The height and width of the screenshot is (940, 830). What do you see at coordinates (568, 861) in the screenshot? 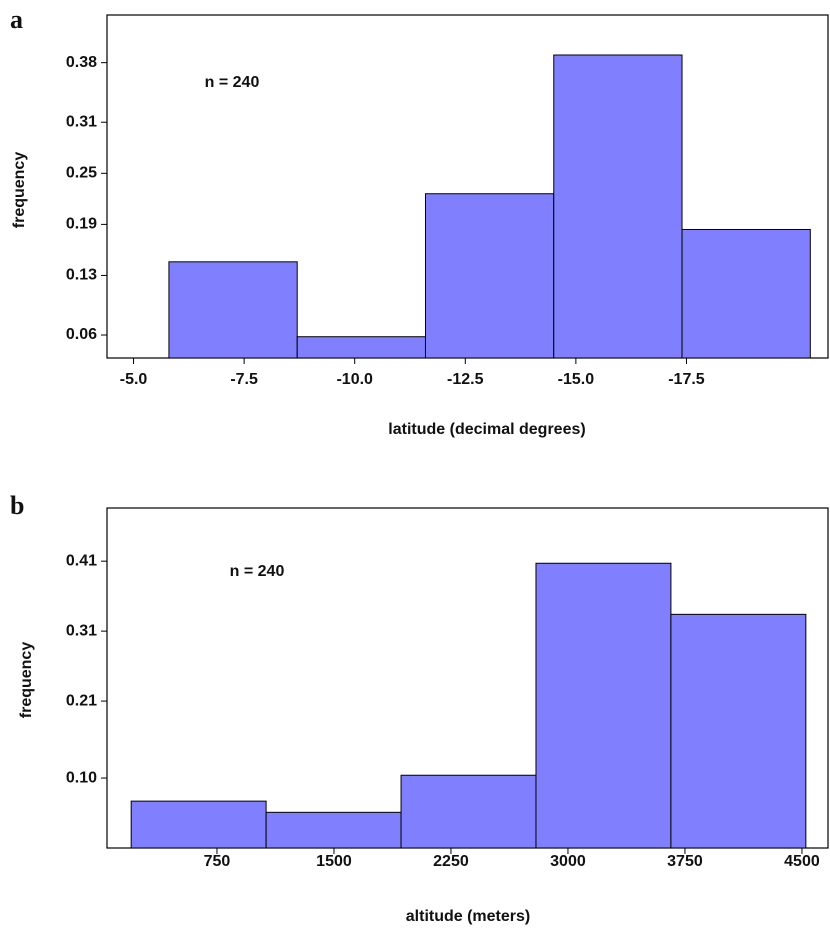
I see `x-tick-label: 3000` at bounding box center [568, 861].